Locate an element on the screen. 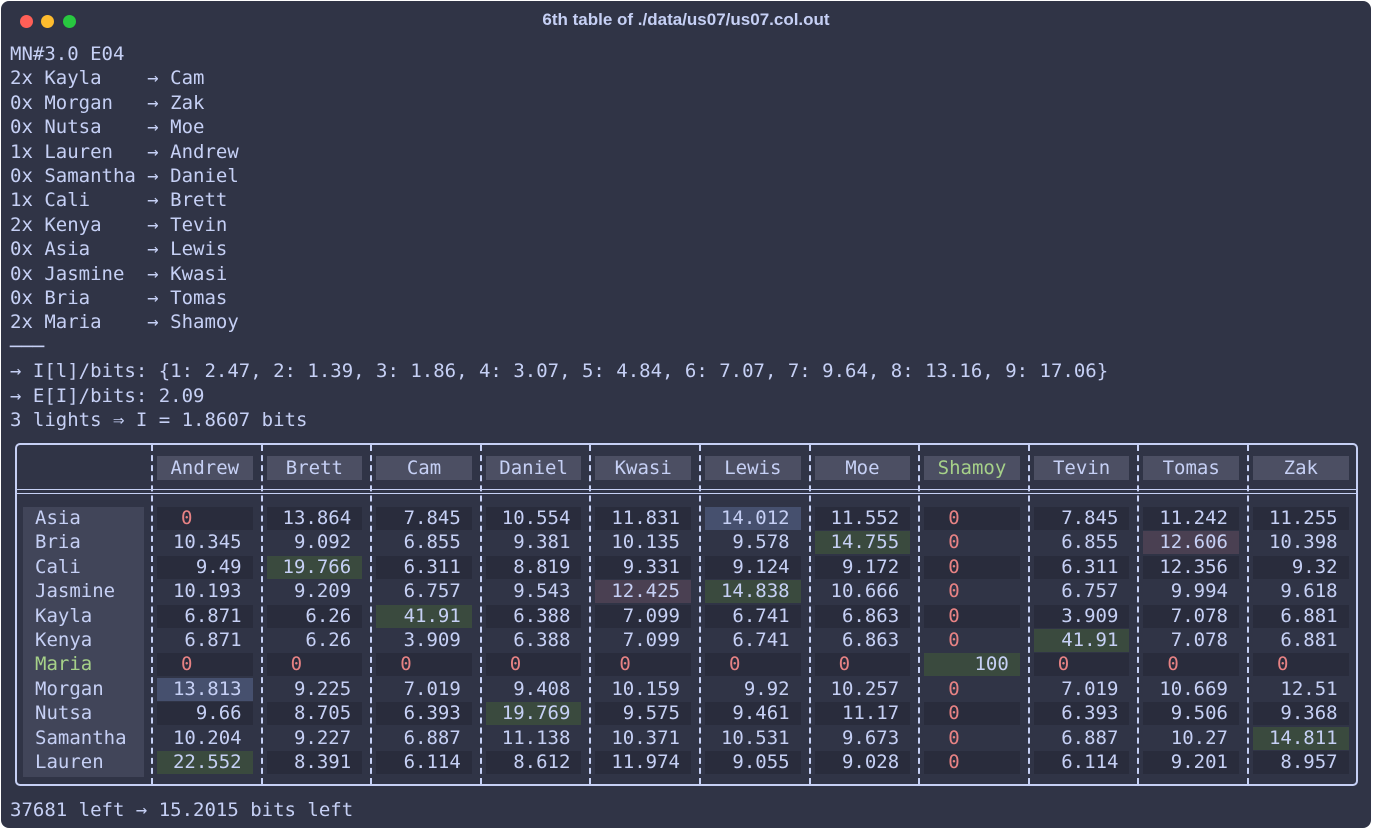  table-cell: 3.909 is located at coordinates (1081, 616).